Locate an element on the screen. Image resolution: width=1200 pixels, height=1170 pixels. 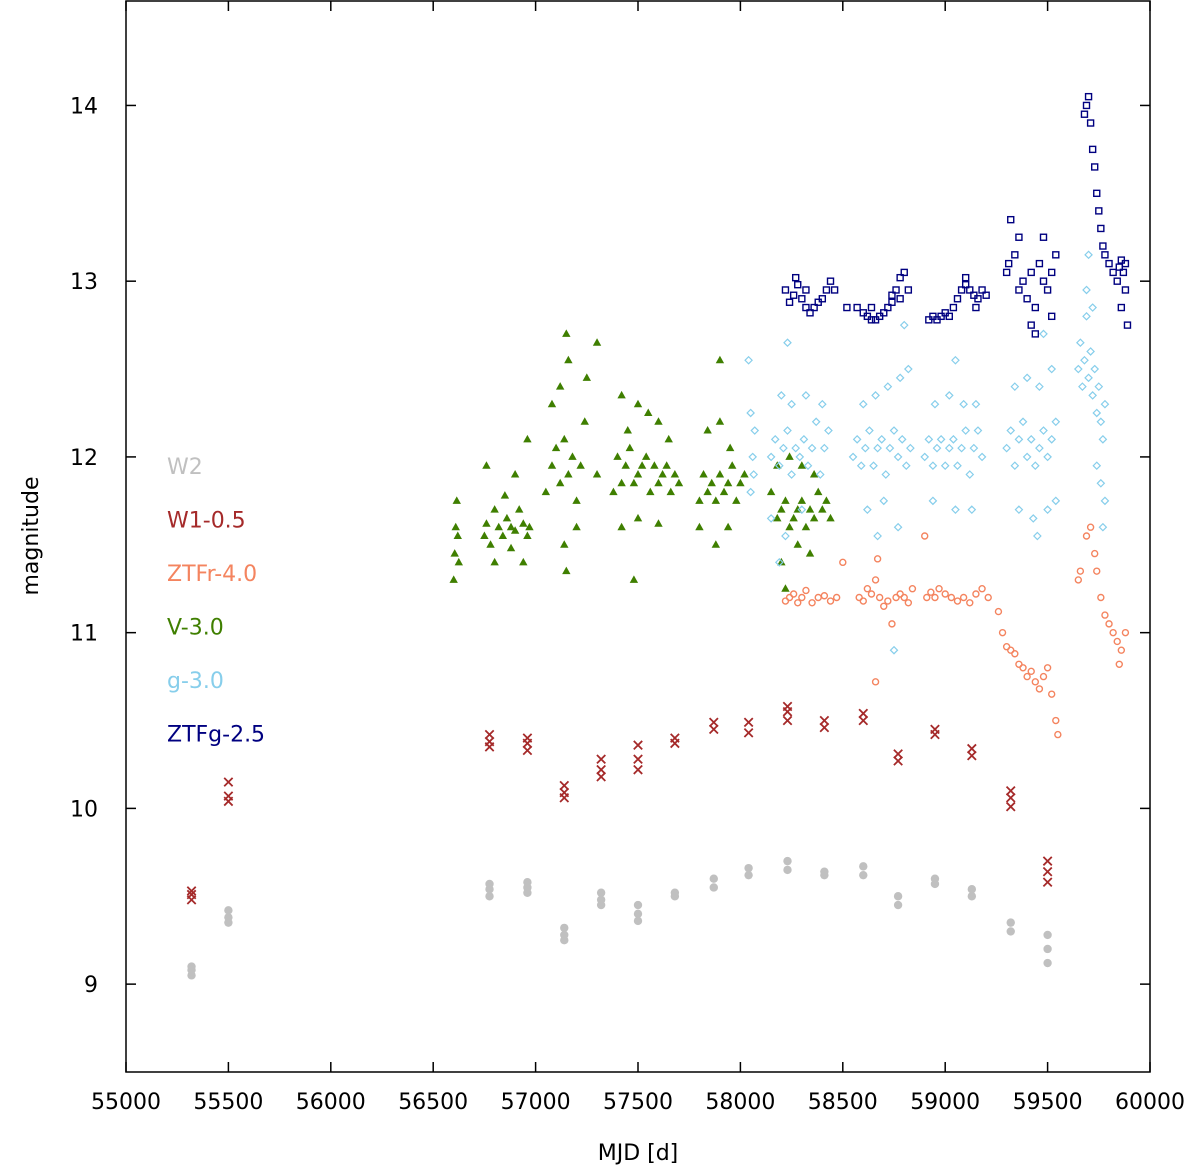
legend-entry: V-3.0 is located at coordinates (195, 628).